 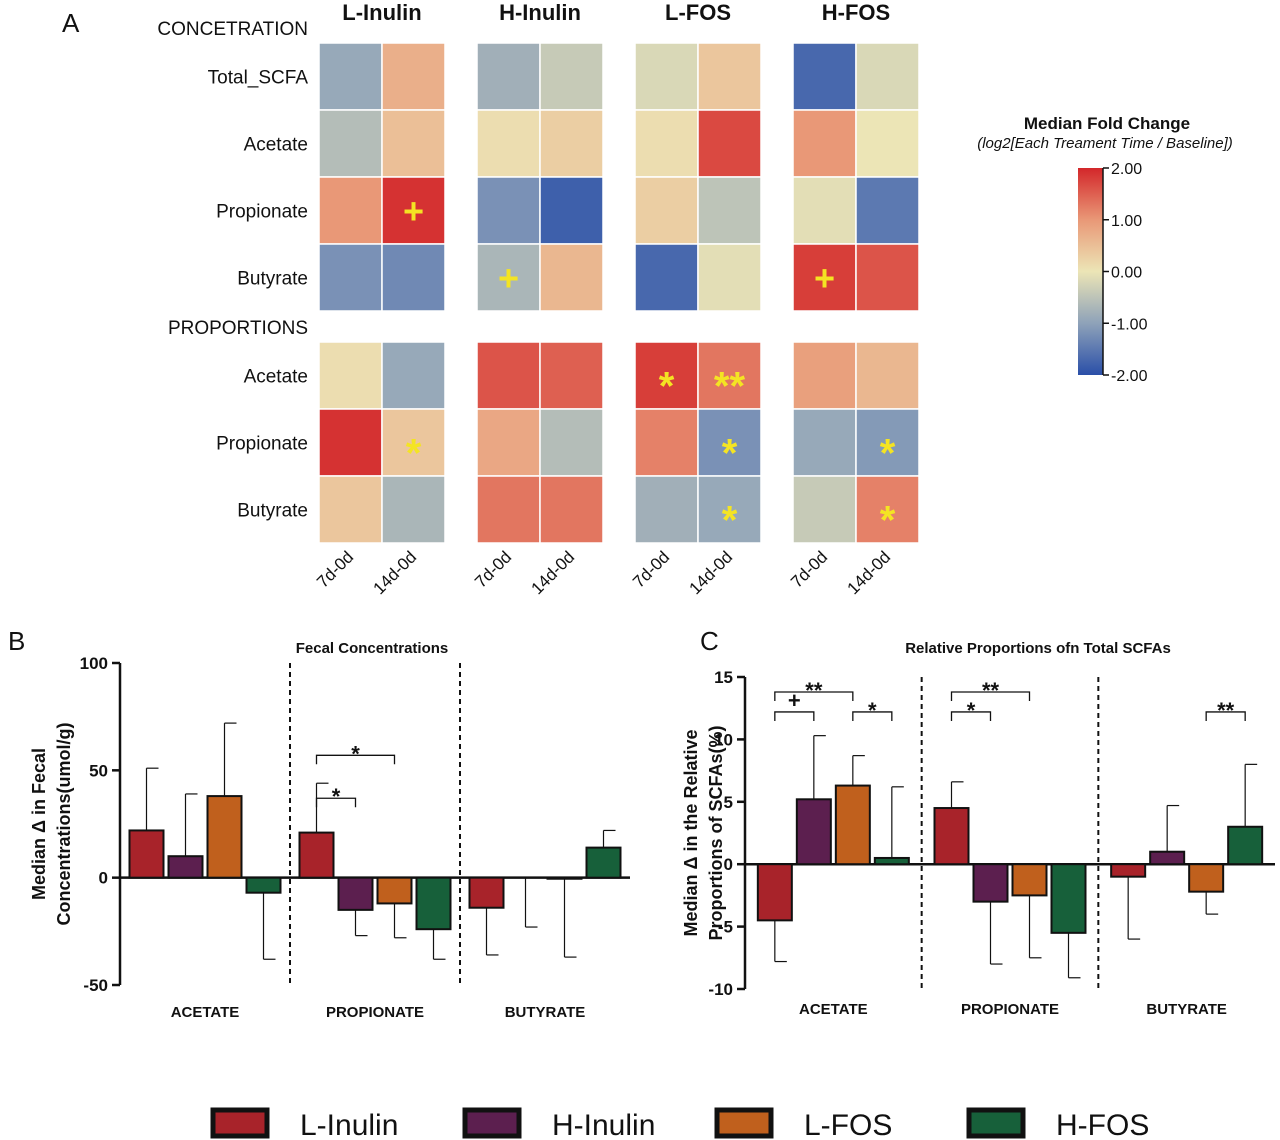 What do you see at coordinates (98, 770) in the screenshot?
I see `y-tick-label: 50` at bounding box center [98, 770].